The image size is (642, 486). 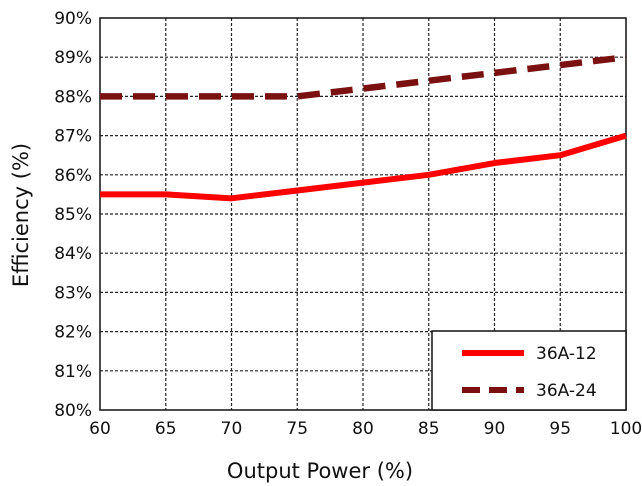 I want to click on x-tick-label: 75, so click(x=297, y=429).